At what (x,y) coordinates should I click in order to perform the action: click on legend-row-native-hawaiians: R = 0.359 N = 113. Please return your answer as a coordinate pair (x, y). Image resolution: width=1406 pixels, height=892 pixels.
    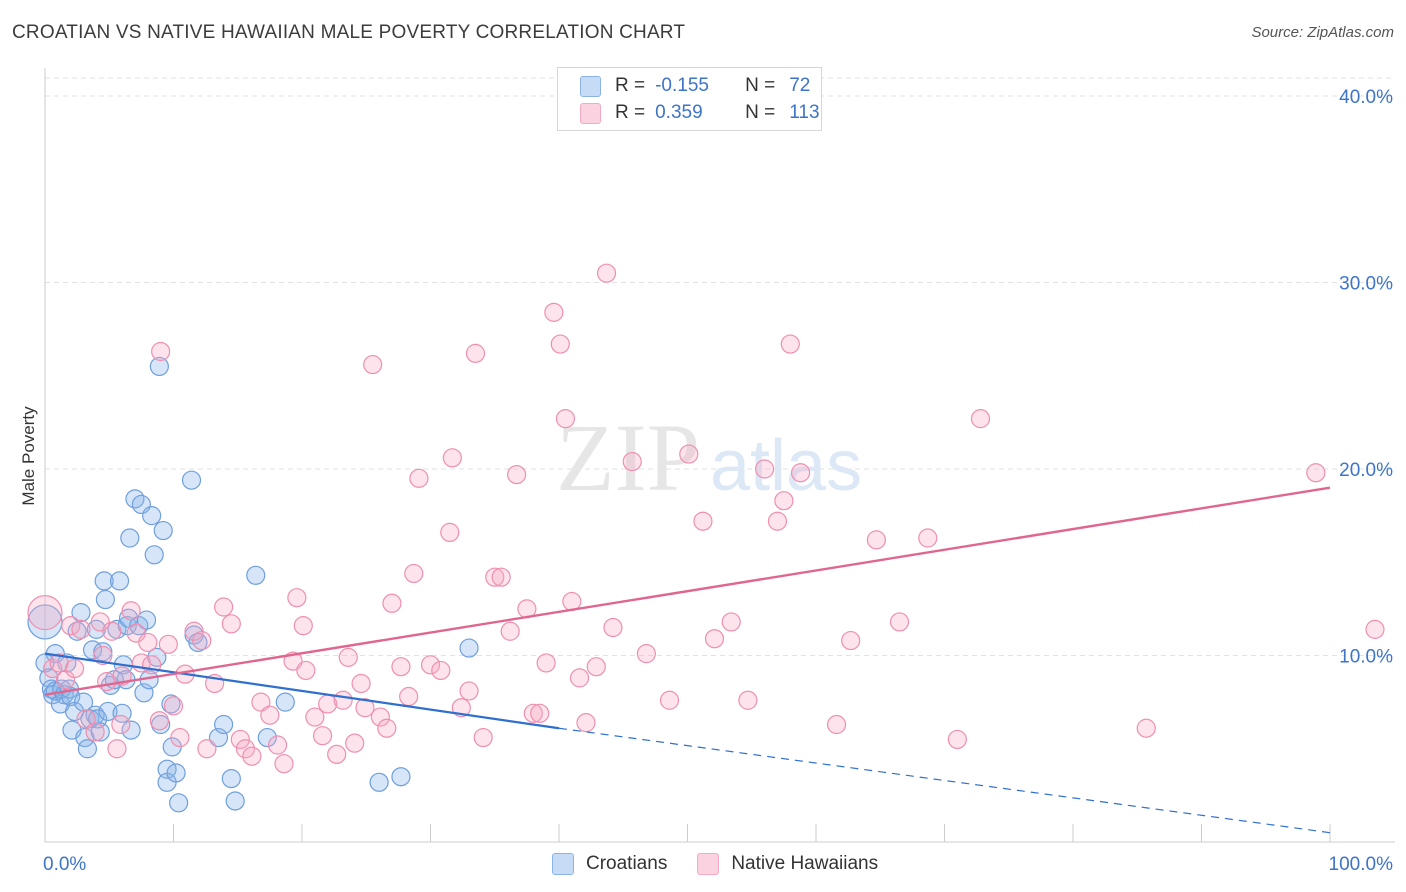
    Looking at the image, I should click on (700, 113).